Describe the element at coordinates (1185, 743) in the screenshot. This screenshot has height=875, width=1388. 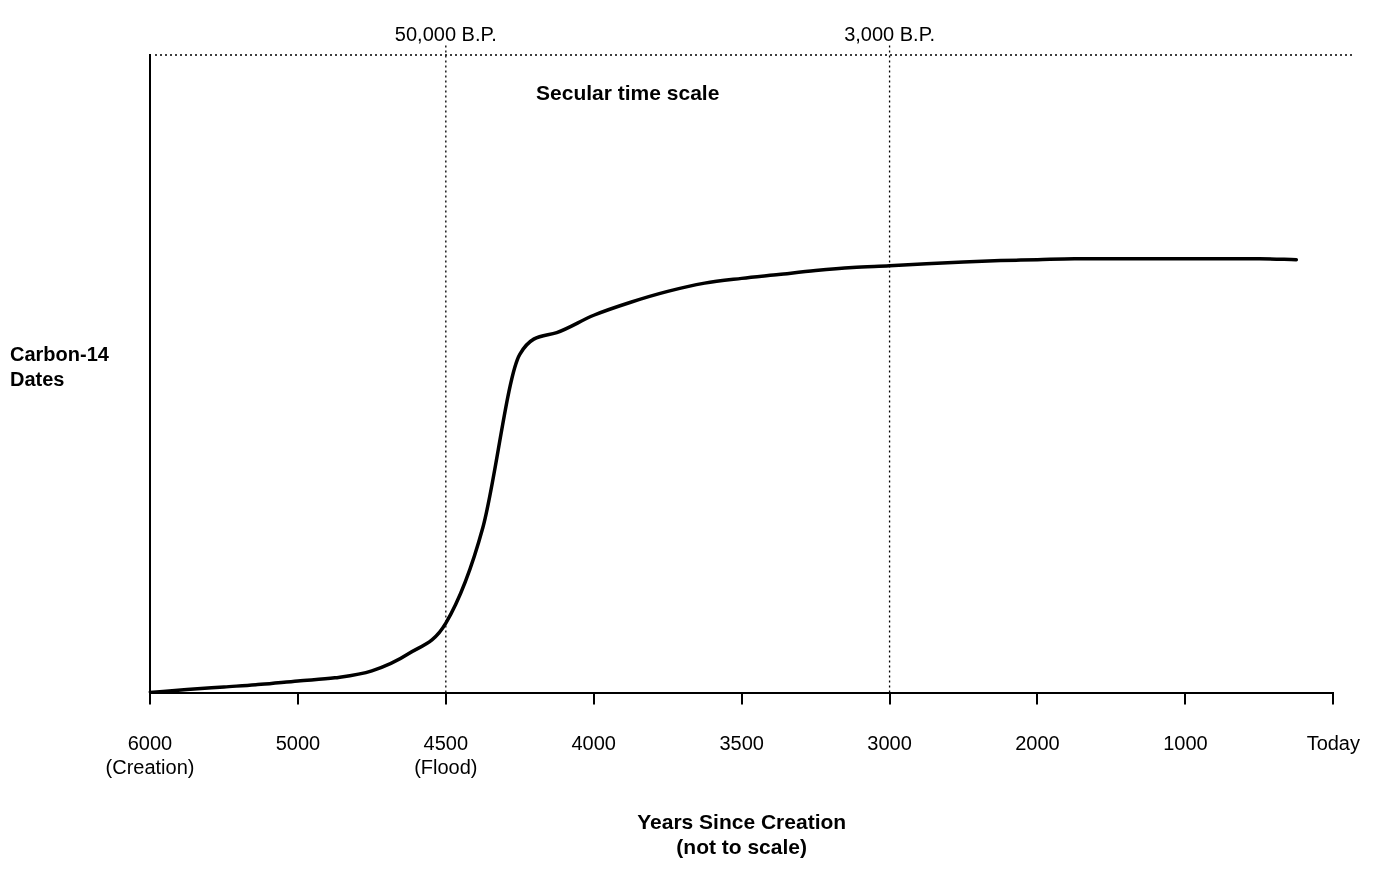
I see `x-tick-label: 1000` at that location.